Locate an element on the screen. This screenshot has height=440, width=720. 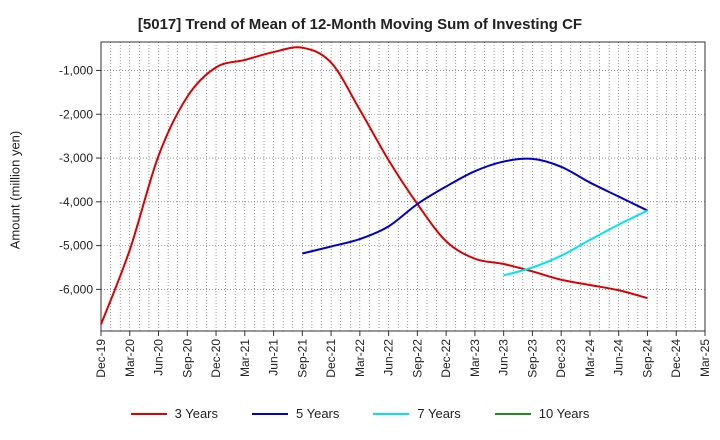
legend-swatch-3-years is located at coordinates (148, 413).